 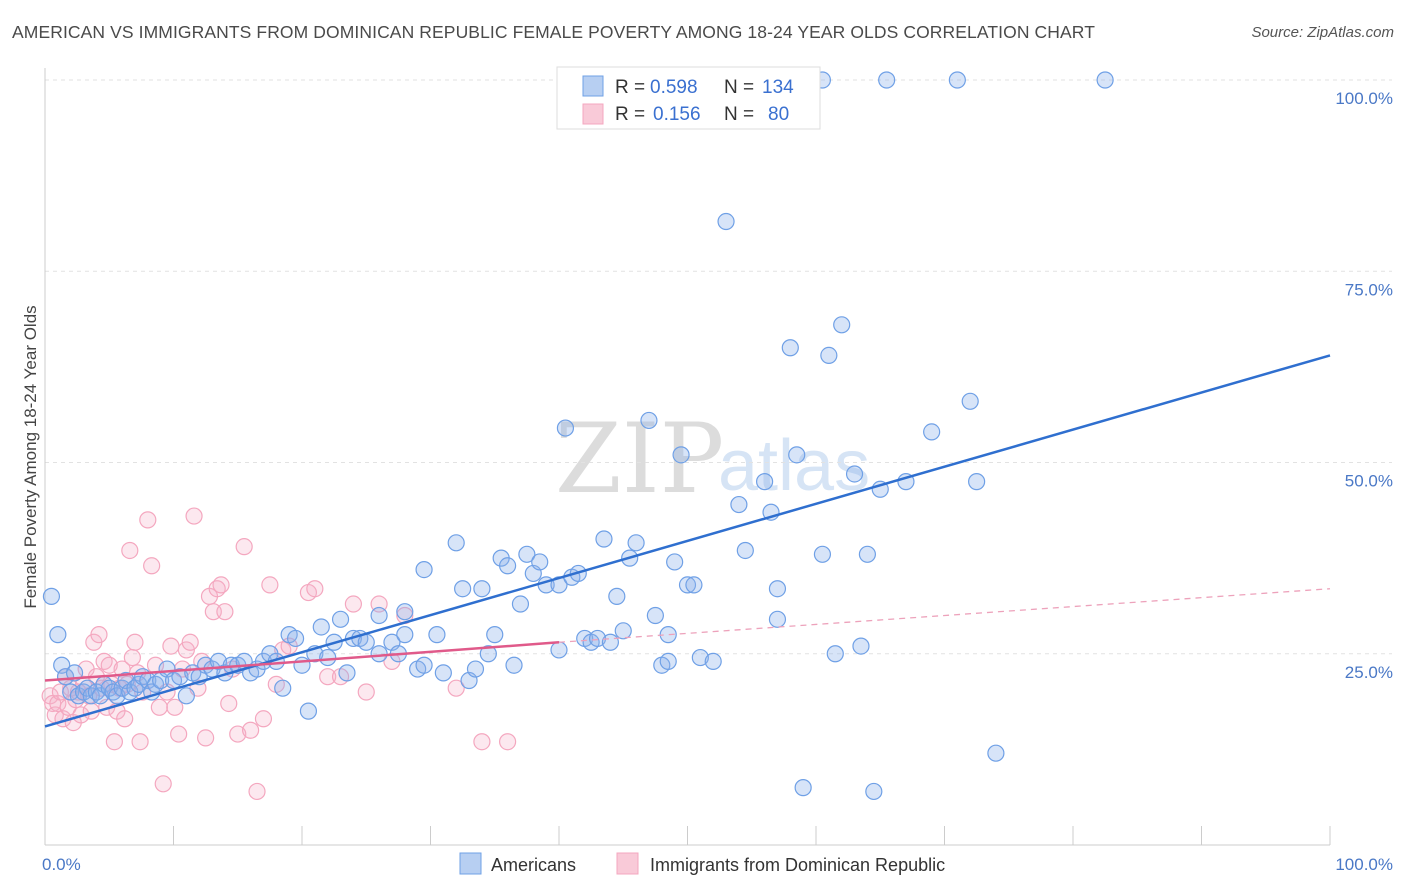 What do you see at coordinates (533, 865) in the screenshot?
I see `bottom-legend-americans: Americans` at bounding box center [533, 865].